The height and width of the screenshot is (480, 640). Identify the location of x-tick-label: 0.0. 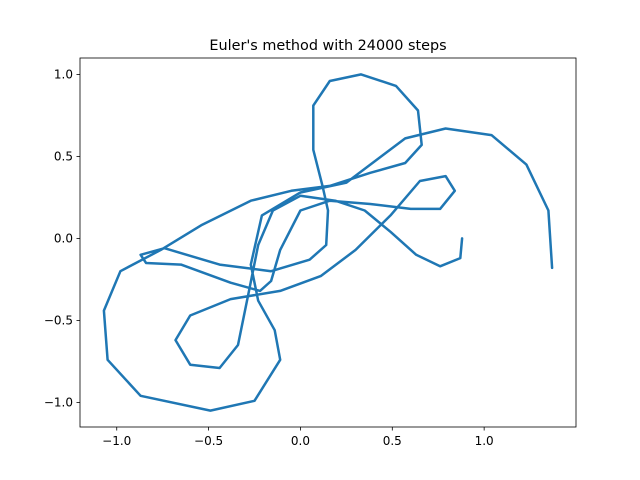
(300, 441).